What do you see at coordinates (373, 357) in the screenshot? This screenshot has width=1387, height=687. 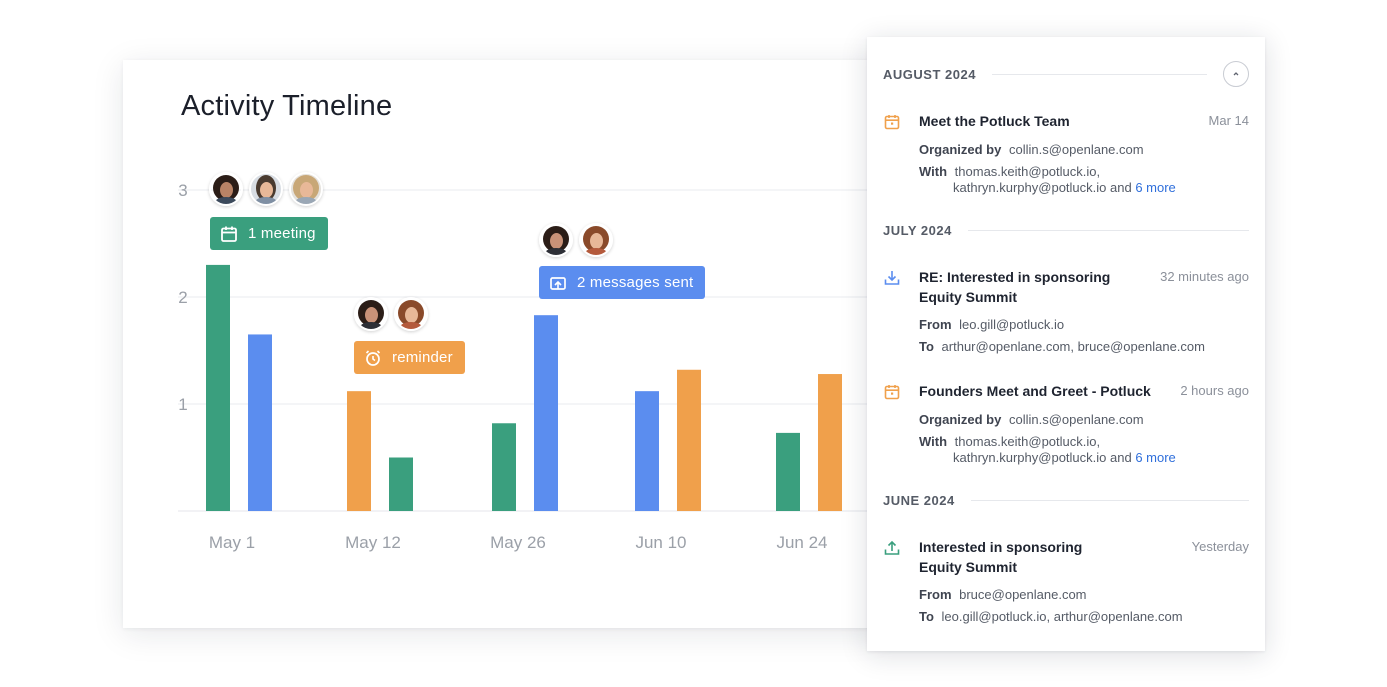 I see `alarm-clock-icon` at bounding box center [373, 357].